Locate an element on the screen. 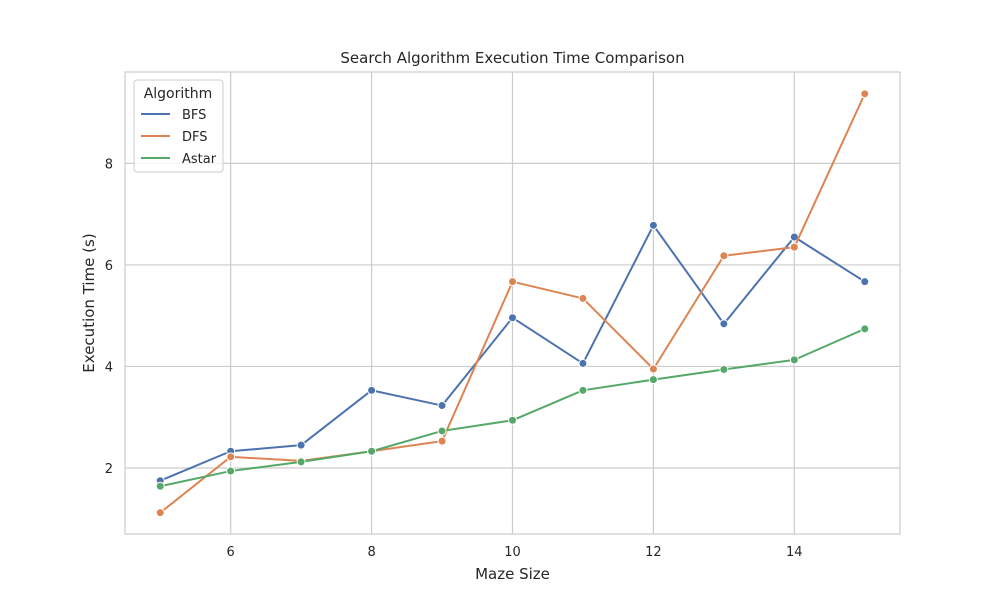 Image resolution: width=1000 pixels, height=600 pixels. legend-box is located at coordinates (178, 126).